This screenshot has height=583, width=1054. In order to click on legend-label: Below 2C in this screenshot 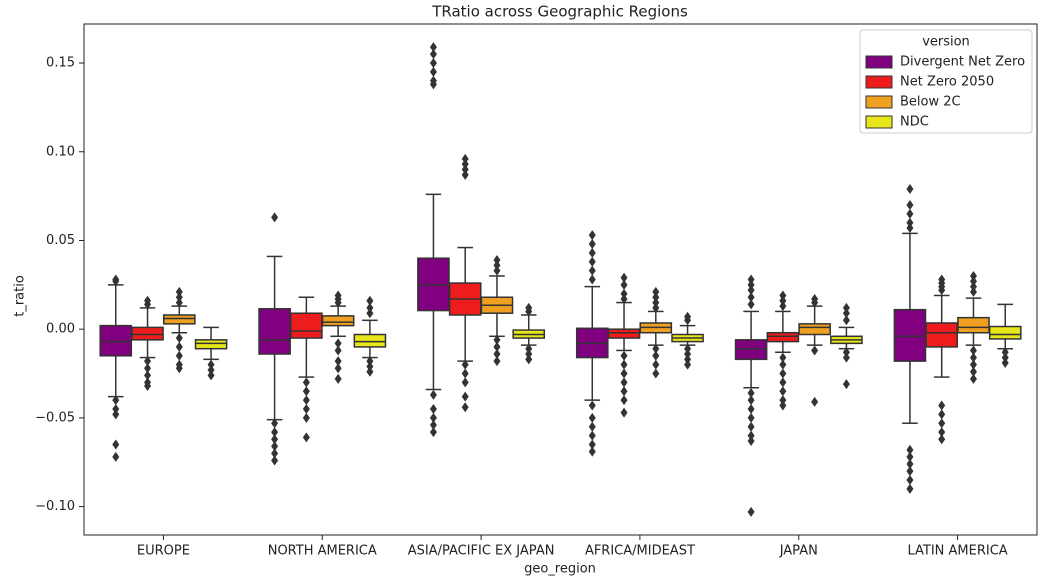, I will do `click(930, 102)`.